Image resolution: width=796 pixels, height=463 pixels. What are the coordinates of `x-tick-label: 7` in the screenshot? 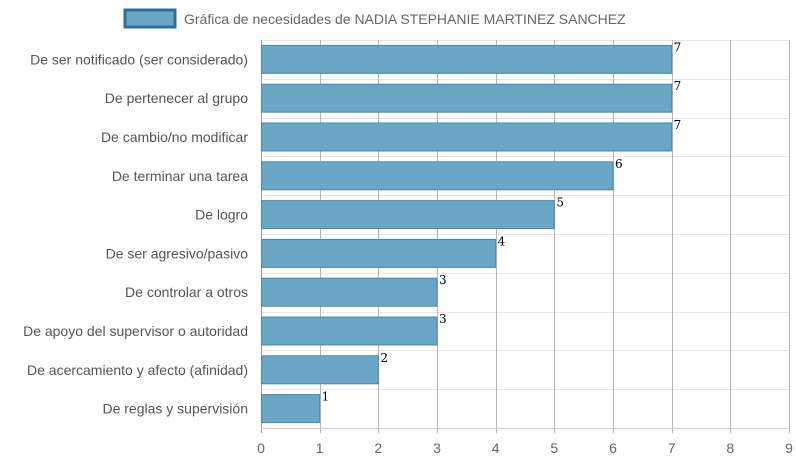 It's located at (672, 448).